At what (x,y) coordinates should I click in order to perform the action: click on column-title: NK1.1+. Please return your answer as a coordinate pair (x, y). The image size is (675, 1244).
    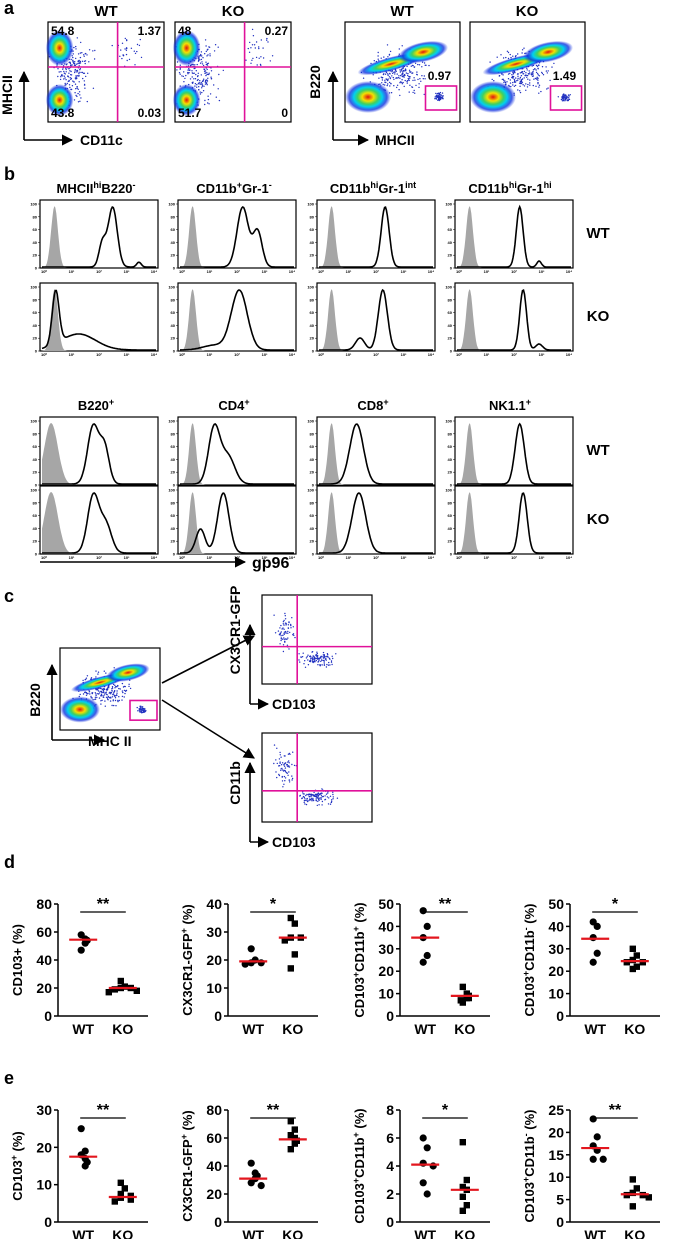
    Looking at the image, I should click on (510, 405).